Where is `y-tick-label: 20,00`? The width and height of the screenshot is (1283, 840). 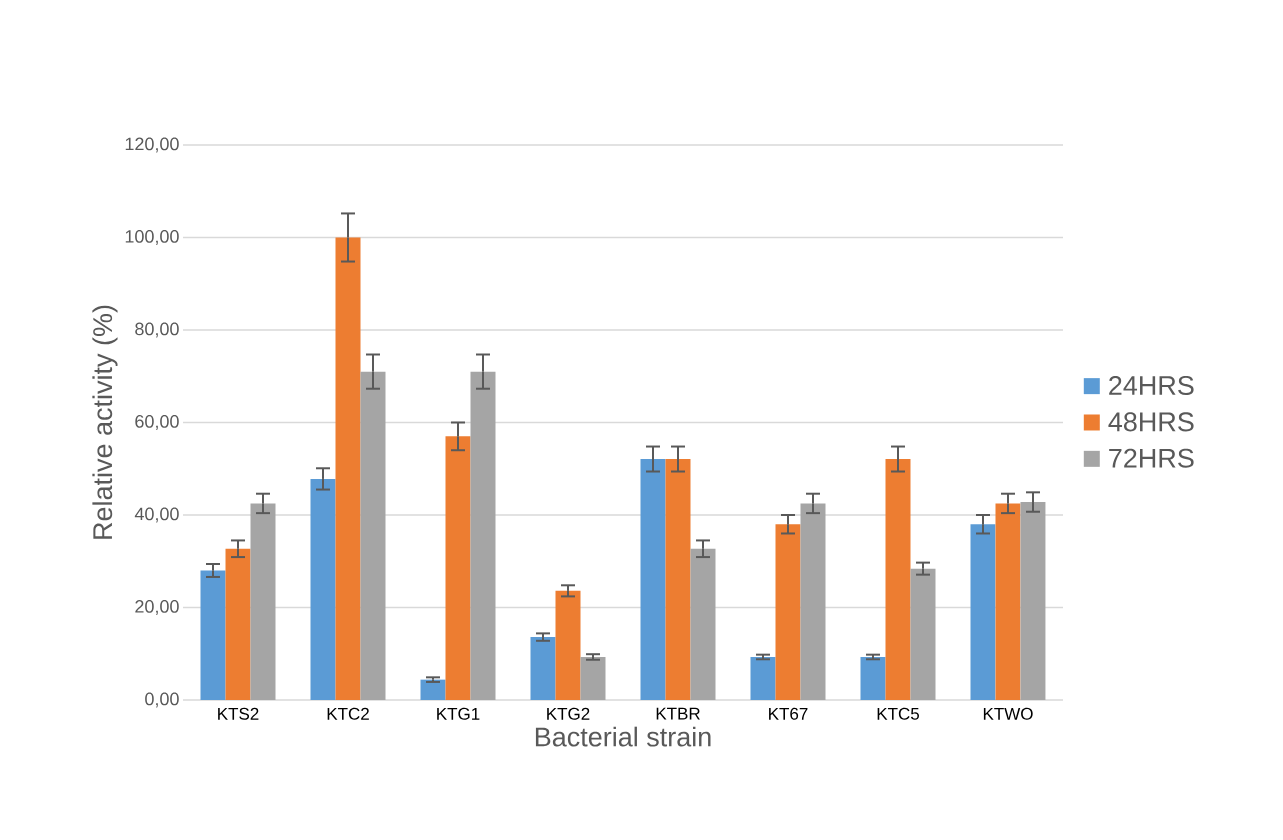 y-tick-label: 20,00 is located at coordinates (157, 607).